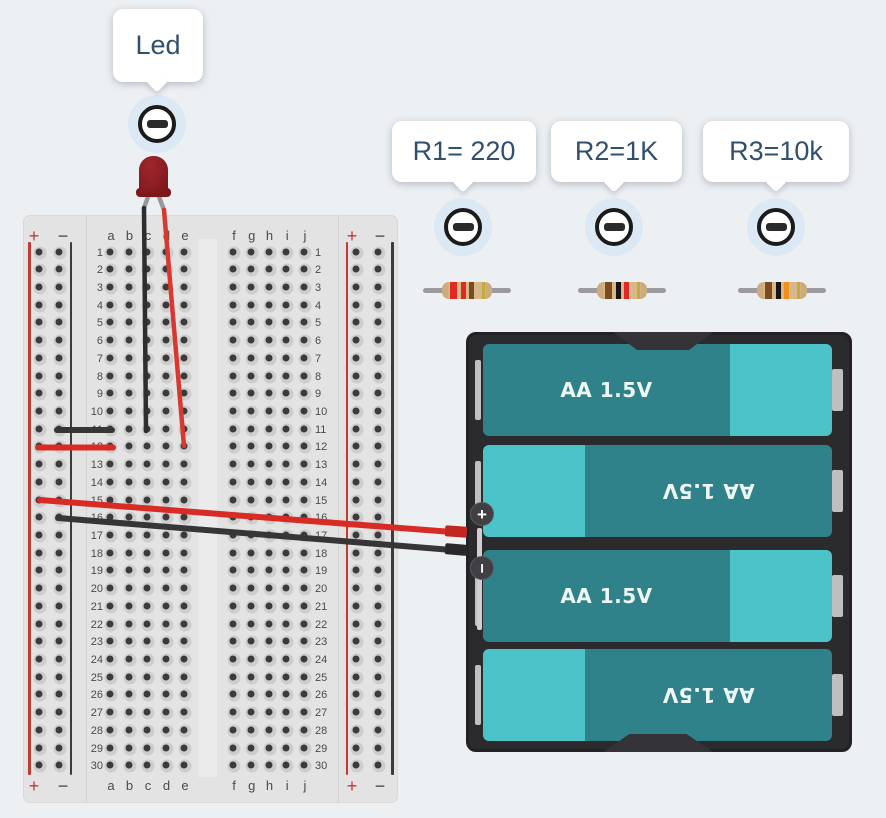 Image resolution: width=886 pixels, height=818 pixels. Describe the element at coordinates (482, 568) in the screenshot. I see `battery-negative-terminal: −` at that location.